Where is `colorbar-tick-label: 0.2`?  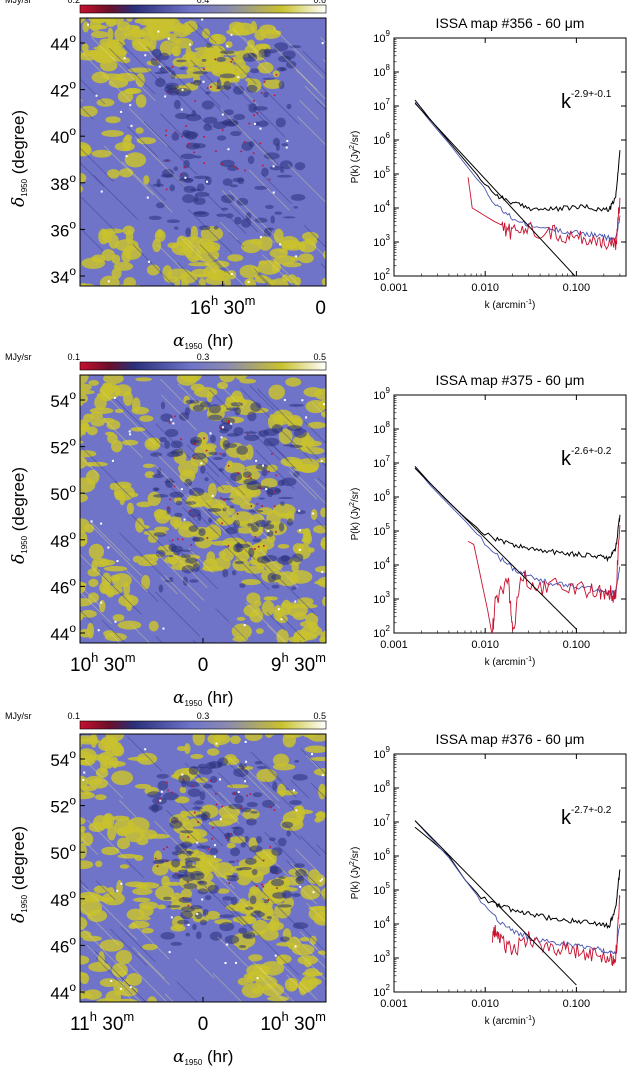
colorbar-tick-label: 0.2 is located at coordinates (73, 2).